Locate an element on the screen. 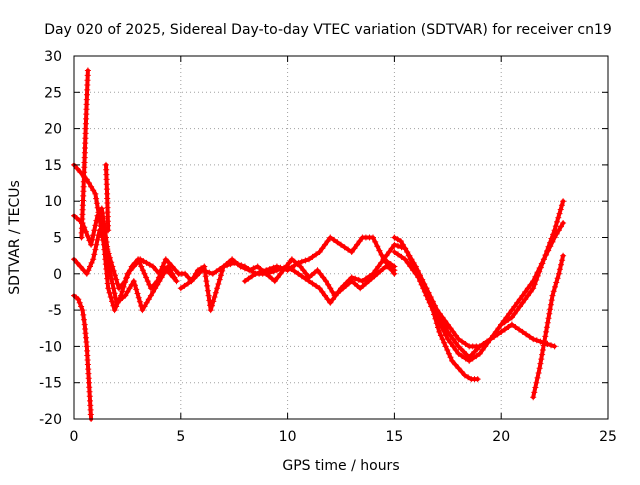 This screenshot has width=640, height=485. y-tick-label: 5 is located at coordinates (57, 239).